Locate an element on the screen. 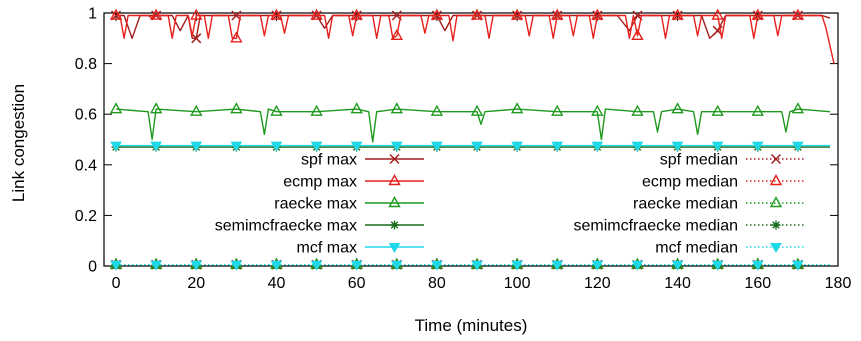 The height and width of the screenshot is (341, 861). legend-item-raecke-median: raecke median is located at coordinates (719, 204).